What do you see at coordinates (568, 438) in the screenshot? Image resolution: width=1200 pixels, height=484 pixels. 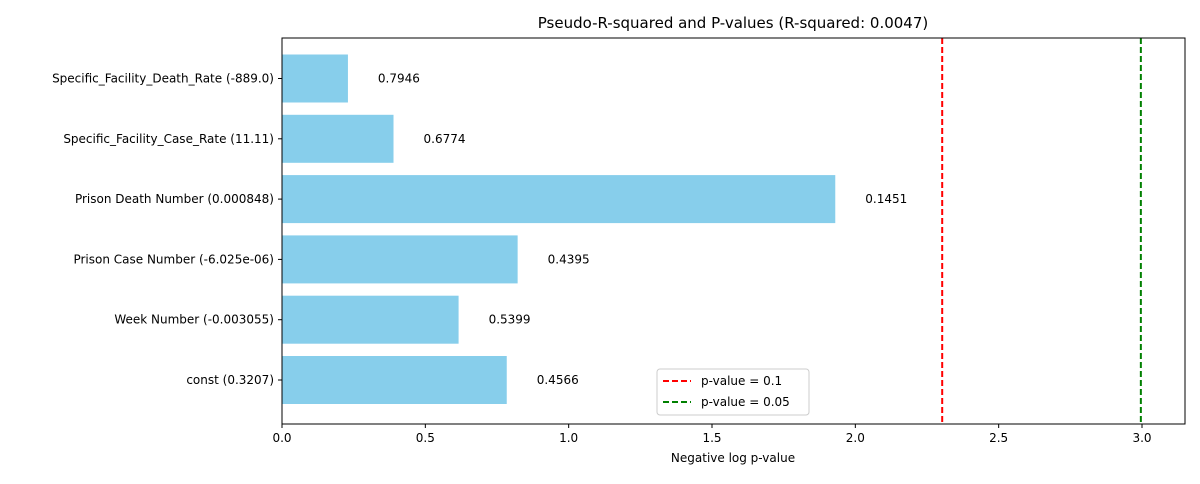 I see `x-tick-label: 1.0` at bounding box center [568, 438].